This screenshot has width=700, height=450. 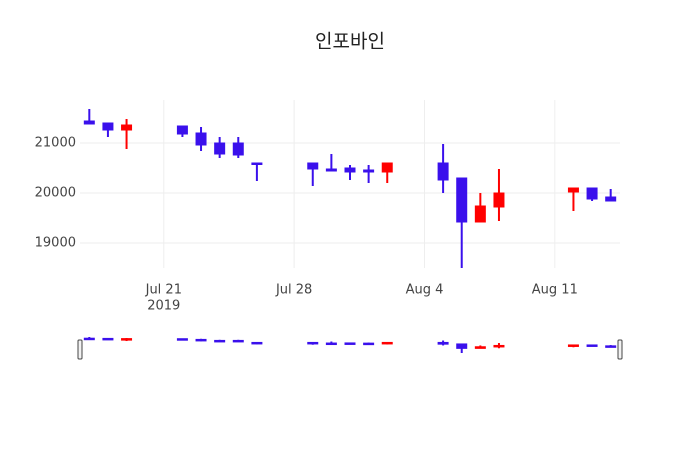 What do you see at coordinates (55, 193) in the screenshot?
I see `y-tick-label: 20000` at bounding box center [55, 193].